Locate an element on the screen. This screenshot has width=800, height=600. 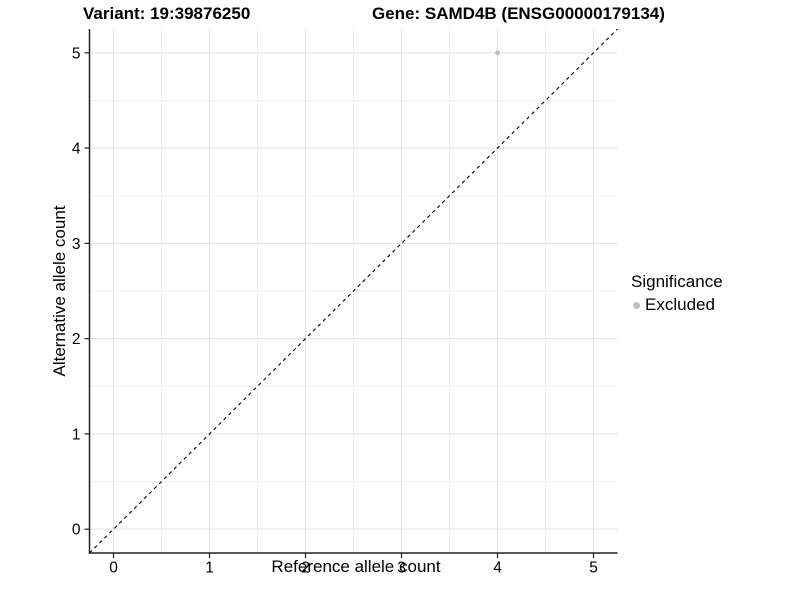
x-tick-label: 4 is located at coordinates (497, 568).